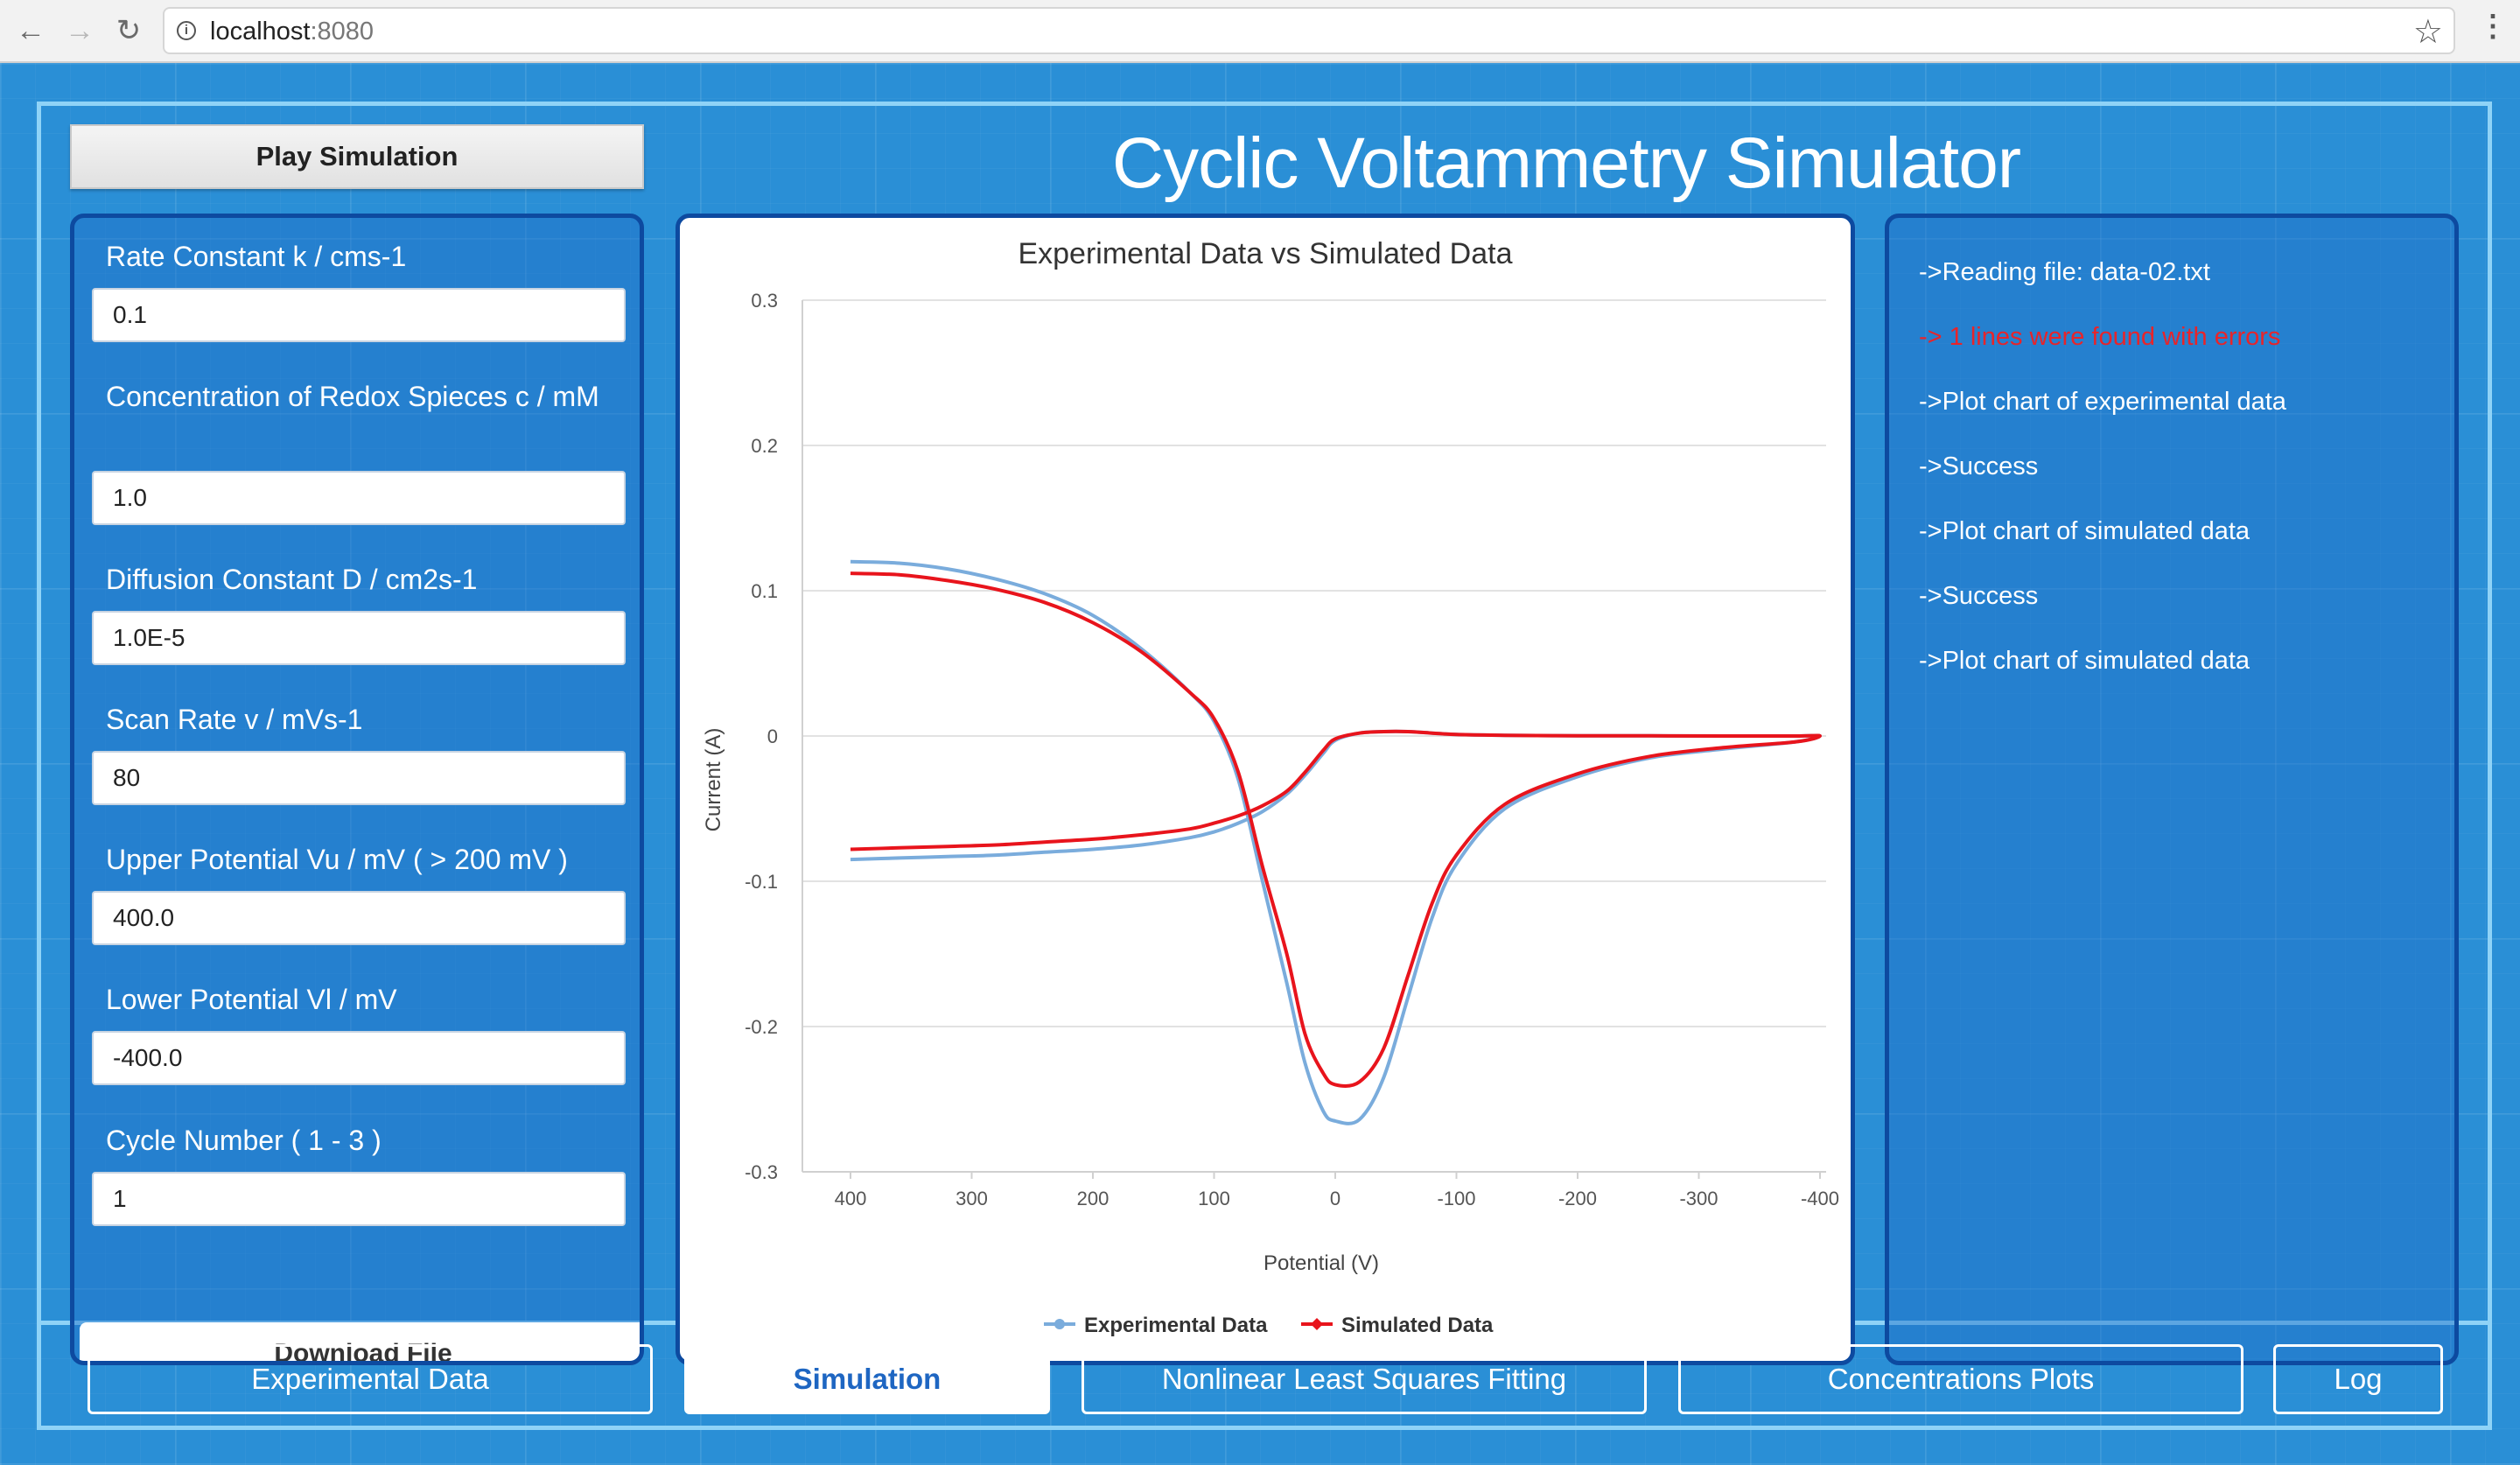 The image size is (2520, 1465). What do you see at coordinates (1176, 1325) in the screenshot?
I see `legend-experimental-label: Experimental Data` at bounding box center [1176, 1325].